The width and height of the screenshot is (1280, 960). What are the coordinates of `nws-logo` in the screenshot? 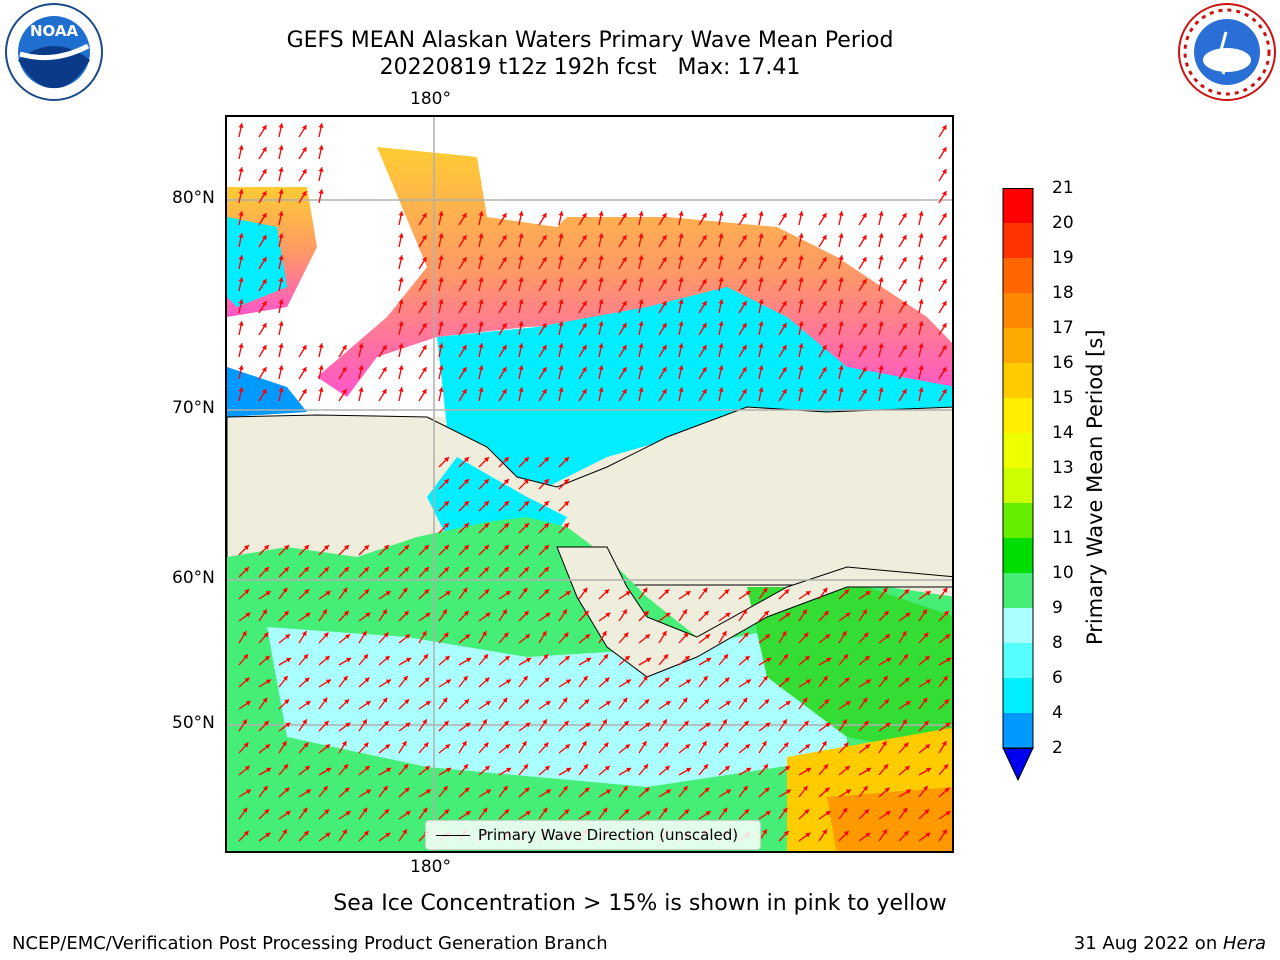 It's located at (1227, 52).